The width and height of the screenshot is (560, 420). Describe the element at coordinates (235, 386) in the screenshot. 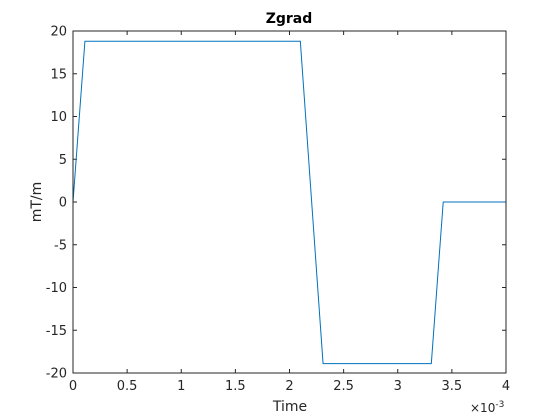

I see `x-tick-label: 1.5` at that location.